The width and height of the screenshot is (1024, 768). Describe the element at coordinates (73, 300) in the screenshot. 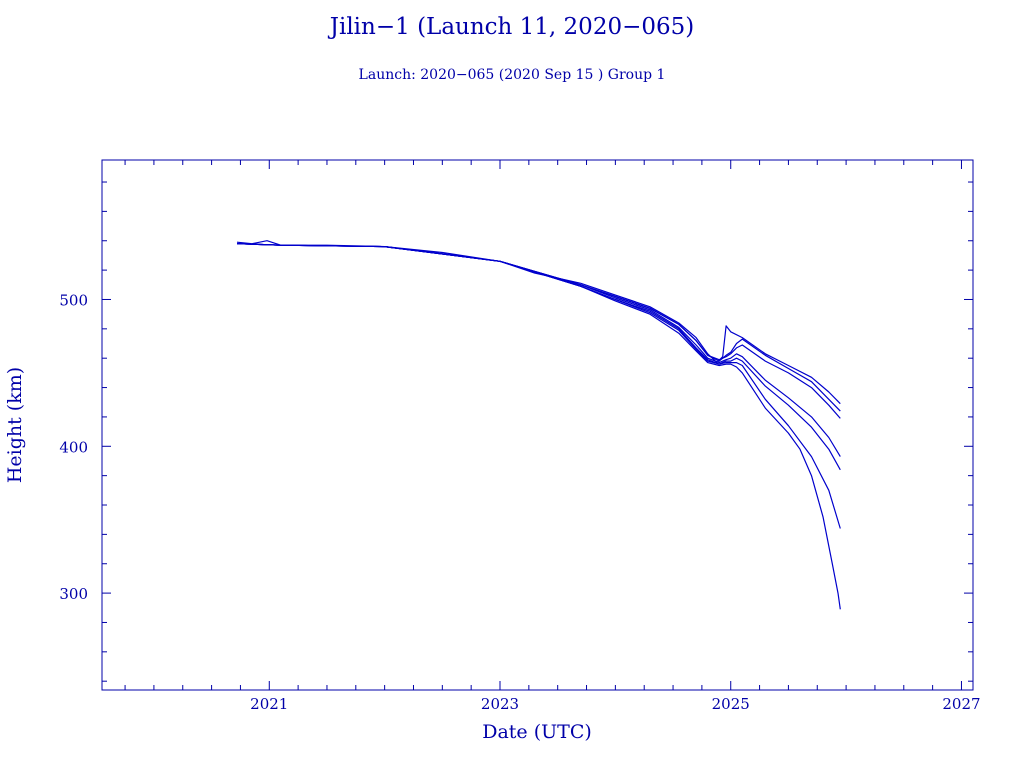

I see `y-tick-label: 500` at that location.